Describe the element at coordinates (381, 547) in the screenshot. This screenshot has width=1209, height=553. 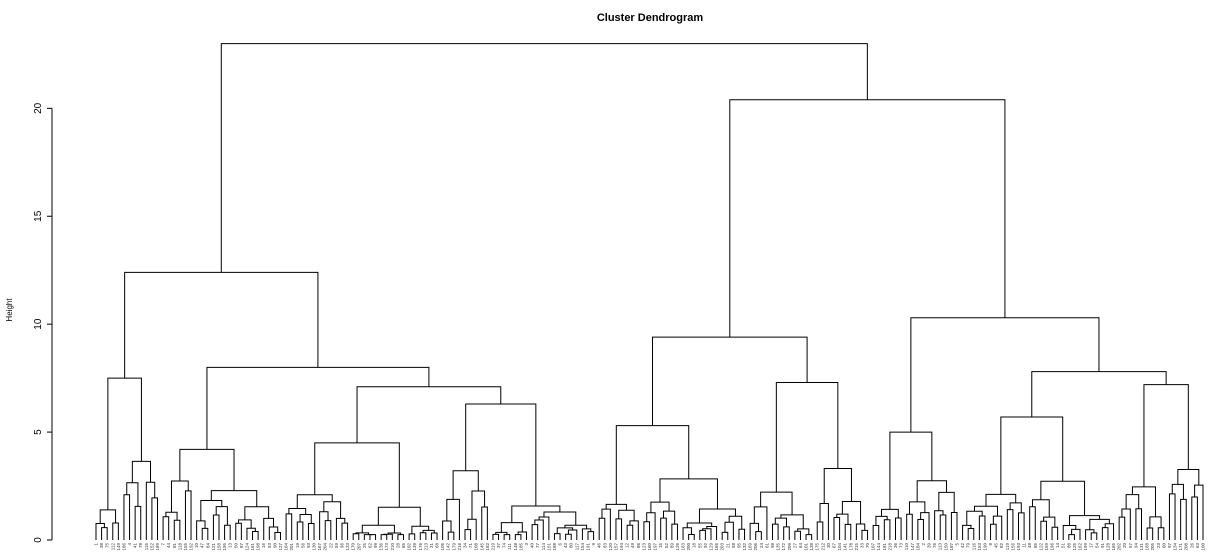
I see `leaf-label: 136` at that location.